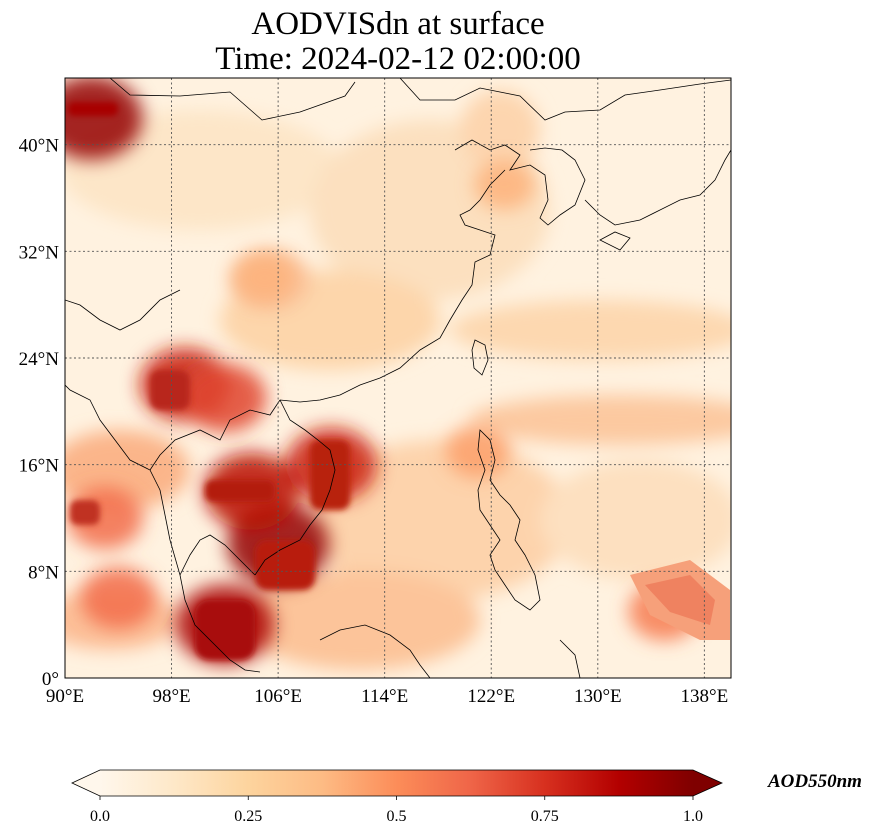 The width and height of the screenshot is (881, 836). I want to click on longitude-tick-label: 98°E, so click(171, 696).